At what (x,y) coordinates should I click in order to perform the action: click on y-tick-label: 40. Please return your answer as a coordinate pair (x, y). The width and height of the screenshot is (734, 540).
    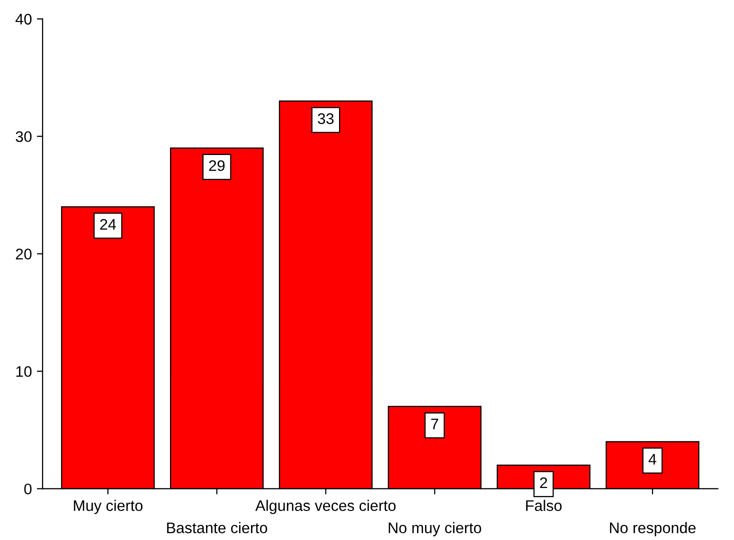
    Looking at the image, I should click on (24, 19).